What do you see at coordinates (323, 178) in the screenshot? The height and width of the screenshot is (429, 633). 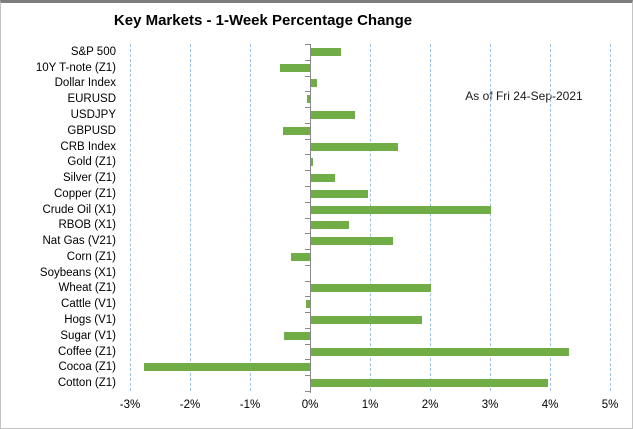 I see `bar-silver-z1-` at bounding box center [323, 178].